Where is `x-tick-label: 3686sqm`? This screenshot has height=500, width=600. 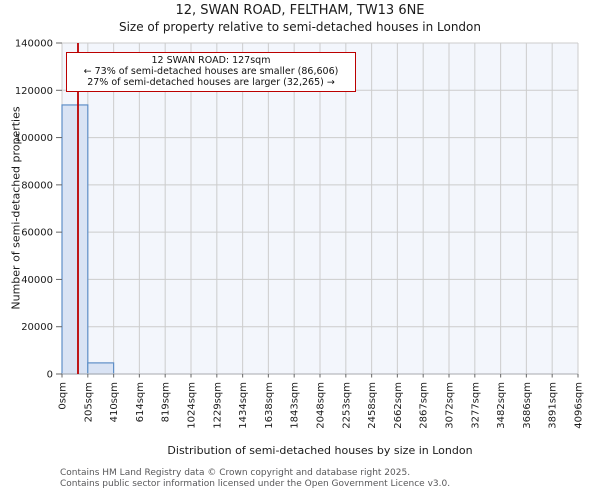
x-tick-label: 3686sqm is located at coordinates (527, 405).